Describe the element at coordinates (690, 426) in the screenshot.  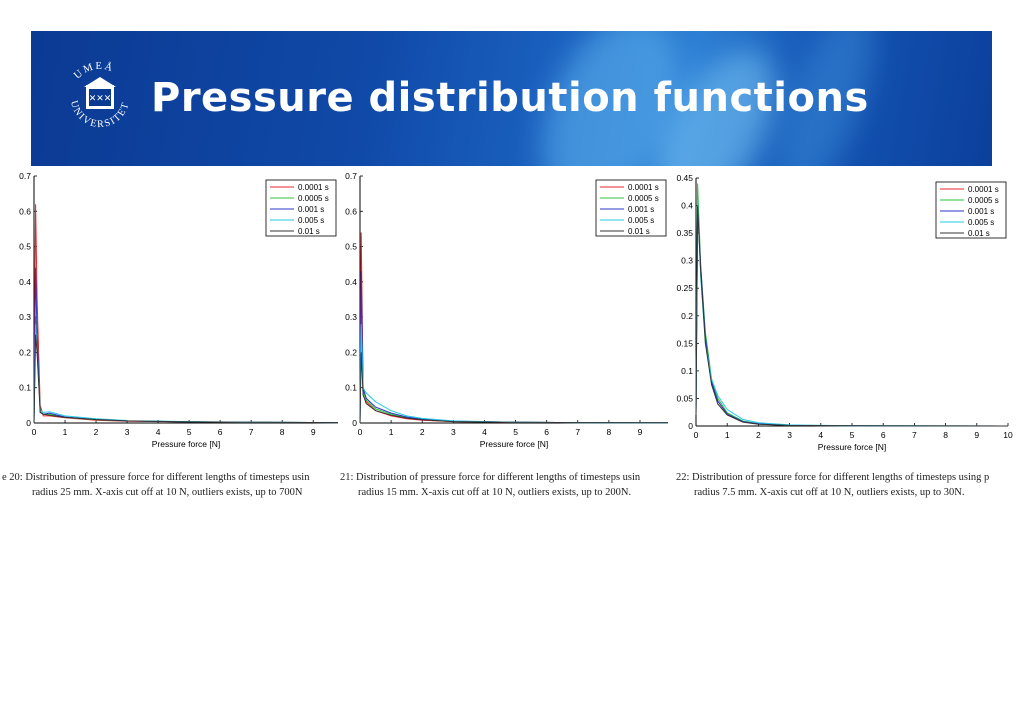
I see `chart-3-y-tick-label: 0` at that location.